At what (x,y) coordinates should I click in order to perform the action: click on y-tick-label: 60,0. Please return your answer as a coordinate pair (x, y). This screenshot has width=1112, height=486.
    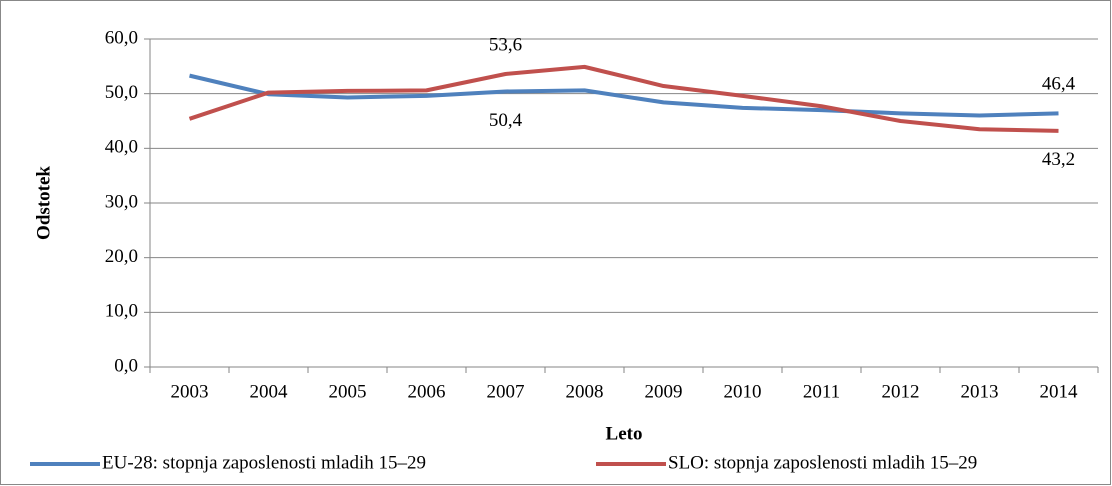
    Looking at the image, I should click on (121, 37).